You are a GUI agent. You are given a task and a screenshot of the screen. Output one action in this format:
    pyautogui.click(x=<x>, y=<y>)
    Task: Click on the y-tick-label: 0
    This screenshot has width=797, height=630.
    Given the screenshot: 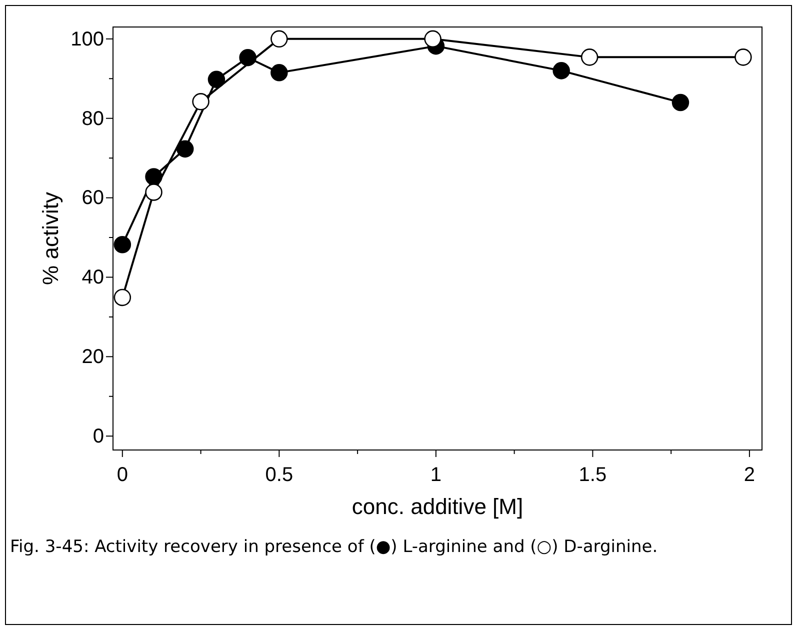 What is the action you would take?
    pyautogui.click(x=98, y=437)
    